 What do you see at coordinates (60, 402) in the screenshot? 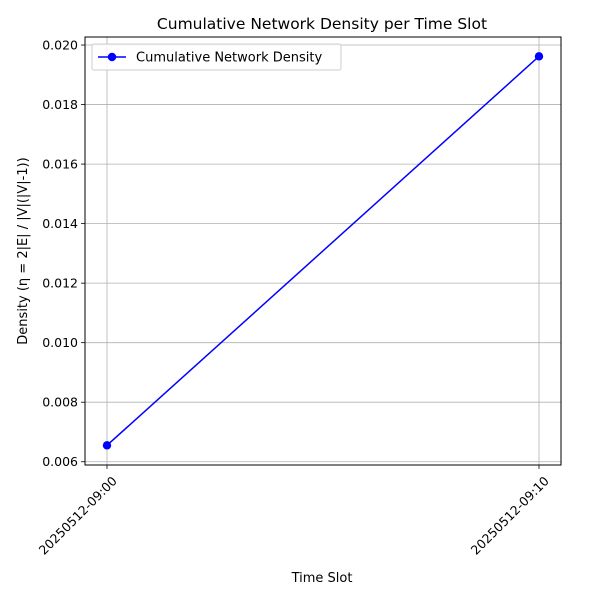
I see `y-tick-label: 0.008` at bounding box center [60, 402].